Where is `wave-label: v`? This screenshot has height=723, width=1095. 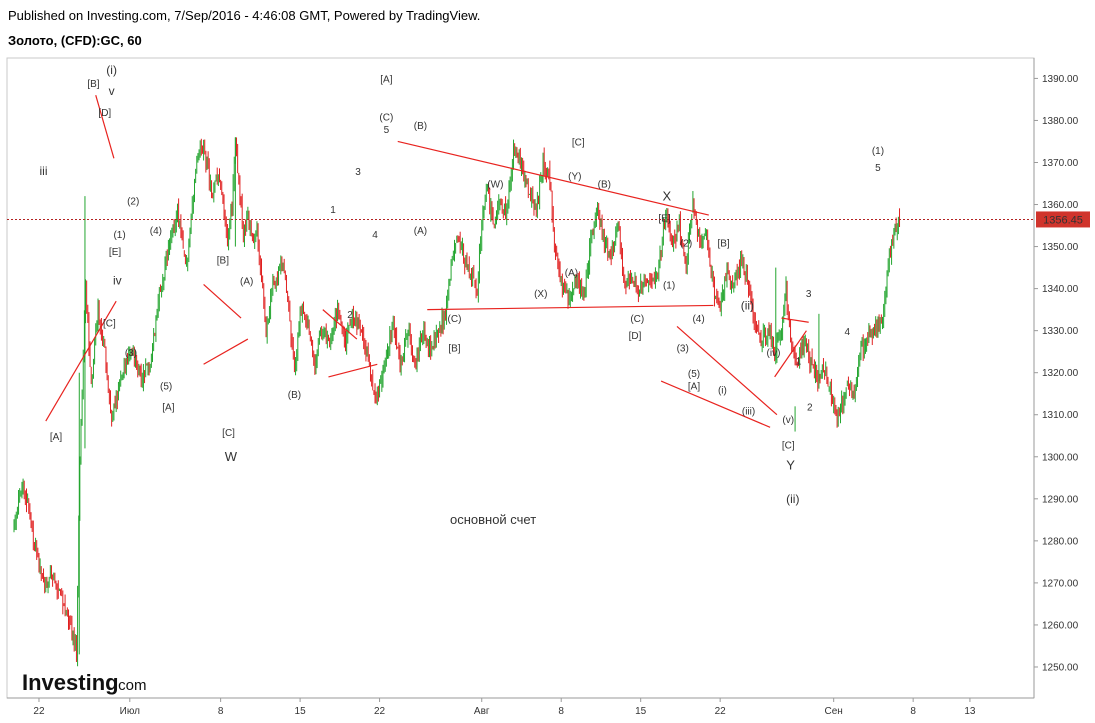
wave-label: v is located at coordinates (112, 91).